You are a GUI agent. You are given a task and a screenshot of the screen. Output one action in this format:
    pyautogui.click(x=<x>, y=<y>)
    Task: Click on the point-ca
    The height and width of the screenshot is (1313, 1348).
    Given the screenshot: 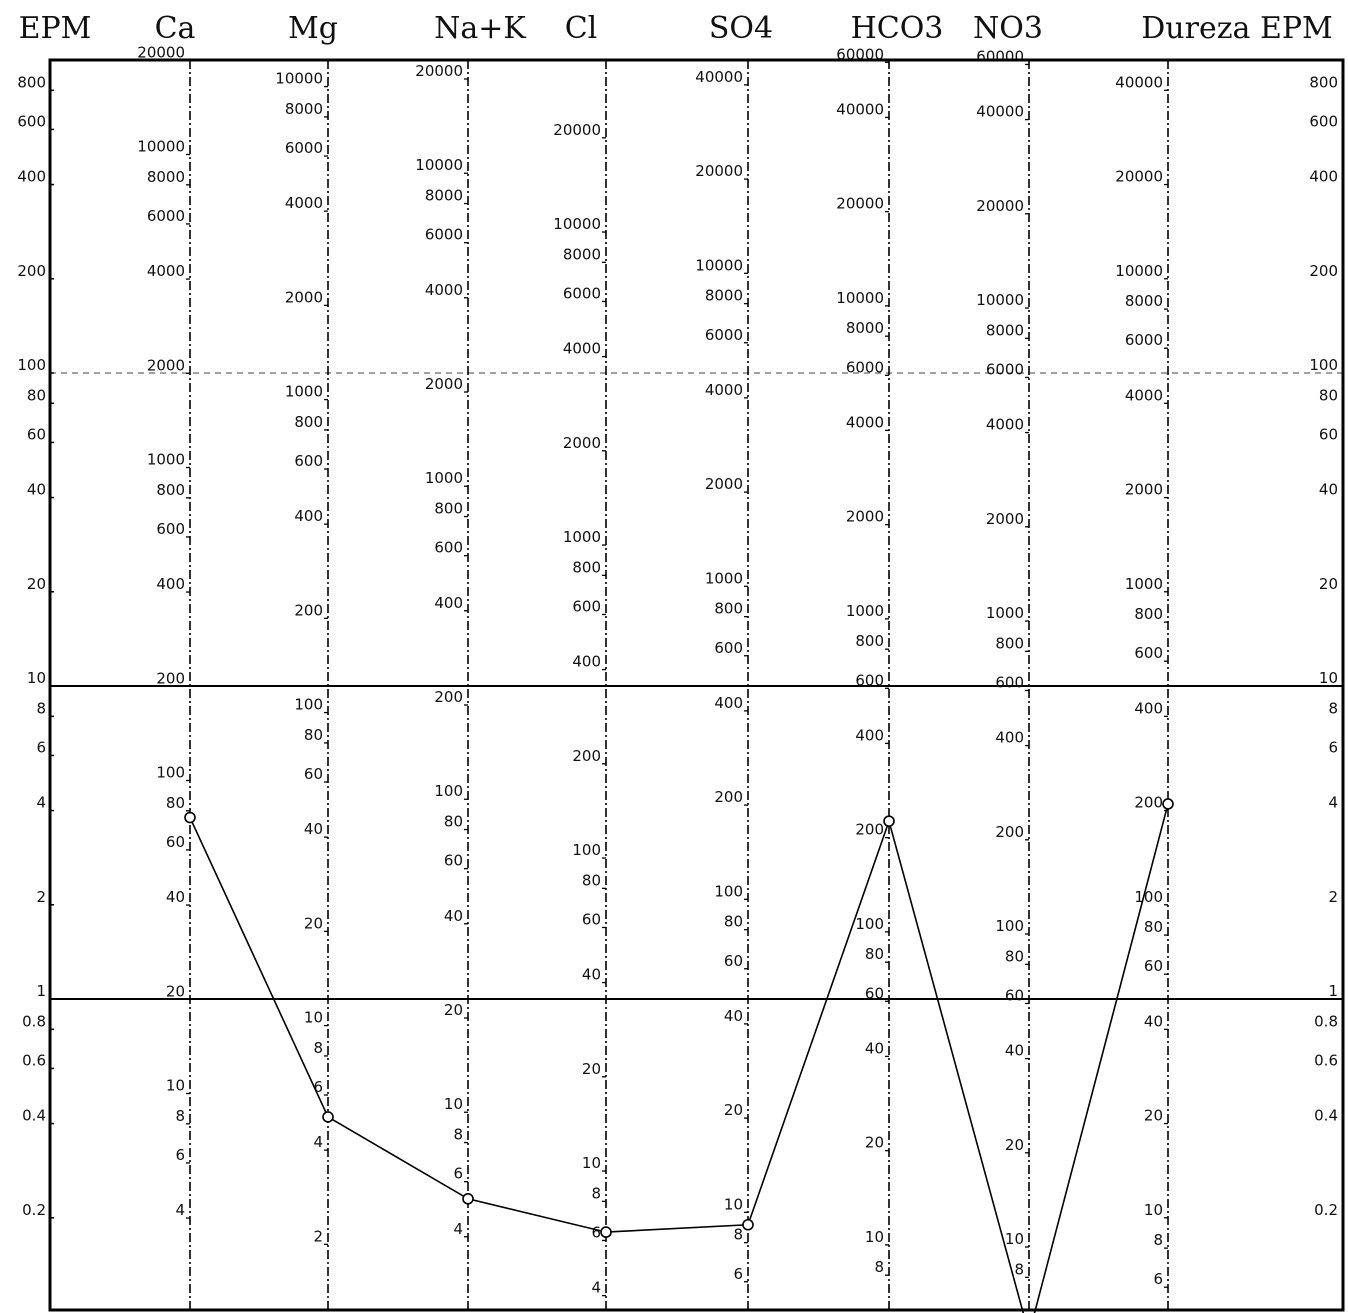 What is the action you would take?
    pyautogui.click(x=190, y=817)
    